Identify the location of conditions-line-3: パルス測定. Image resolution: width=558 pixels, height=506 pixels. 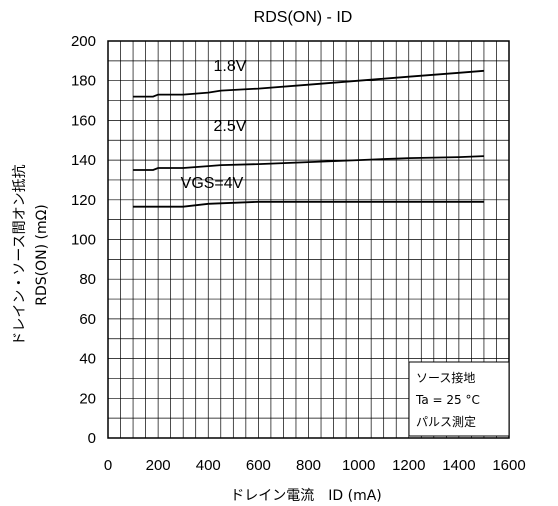
(446, 421).